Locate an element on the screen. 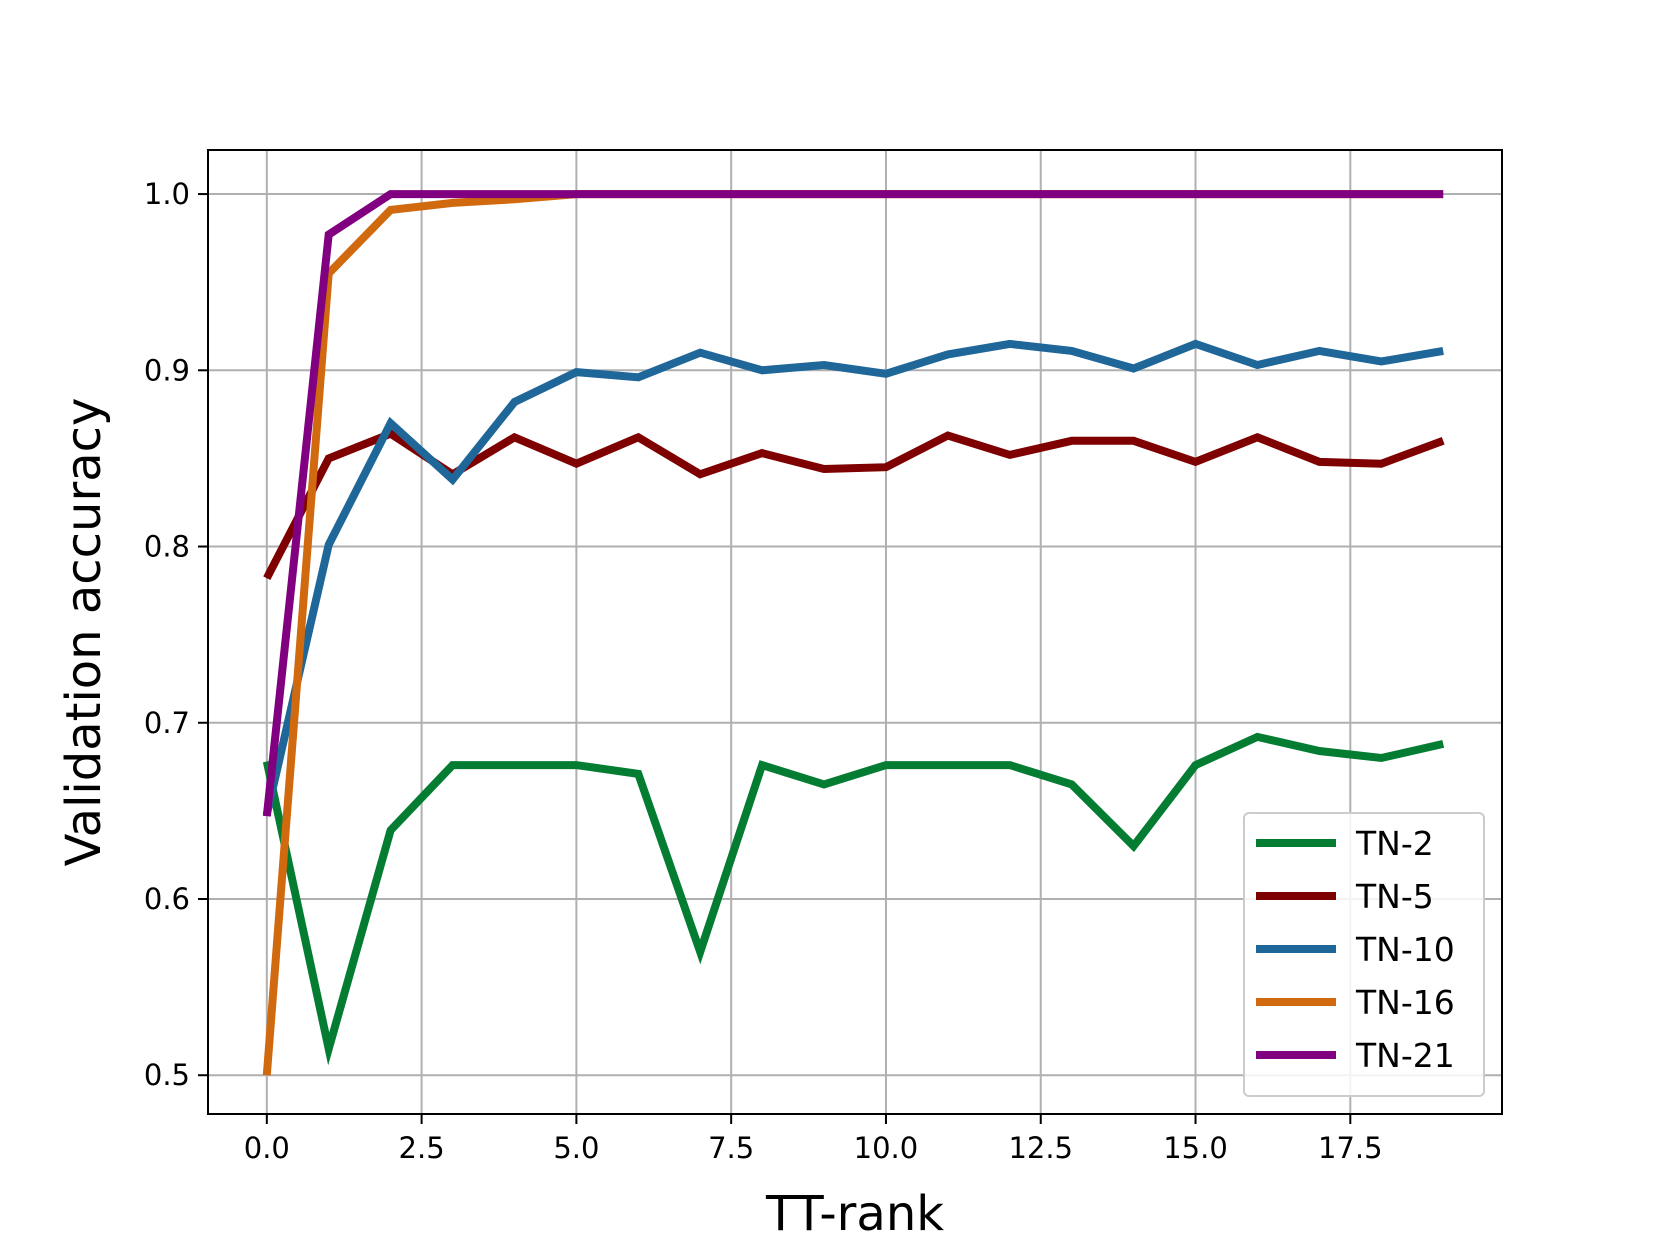  x-tick-label: 7.5 is located at coordinates (731, 1148).